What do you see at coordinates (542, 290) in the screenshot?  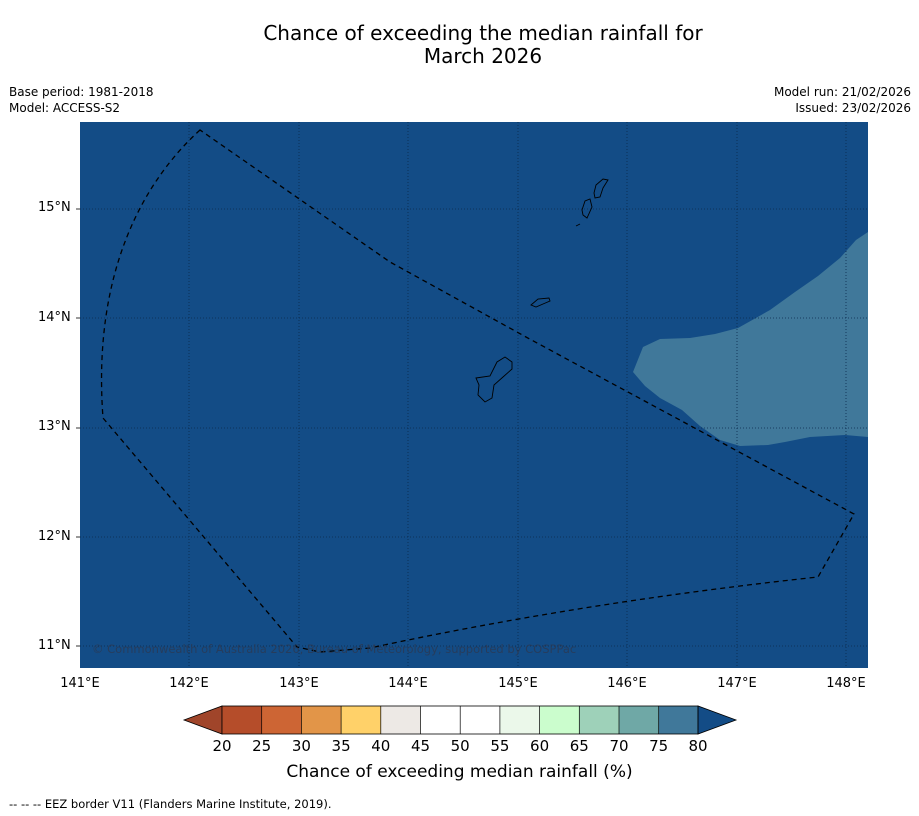 I see `islands` at bounding box center [542, 290].